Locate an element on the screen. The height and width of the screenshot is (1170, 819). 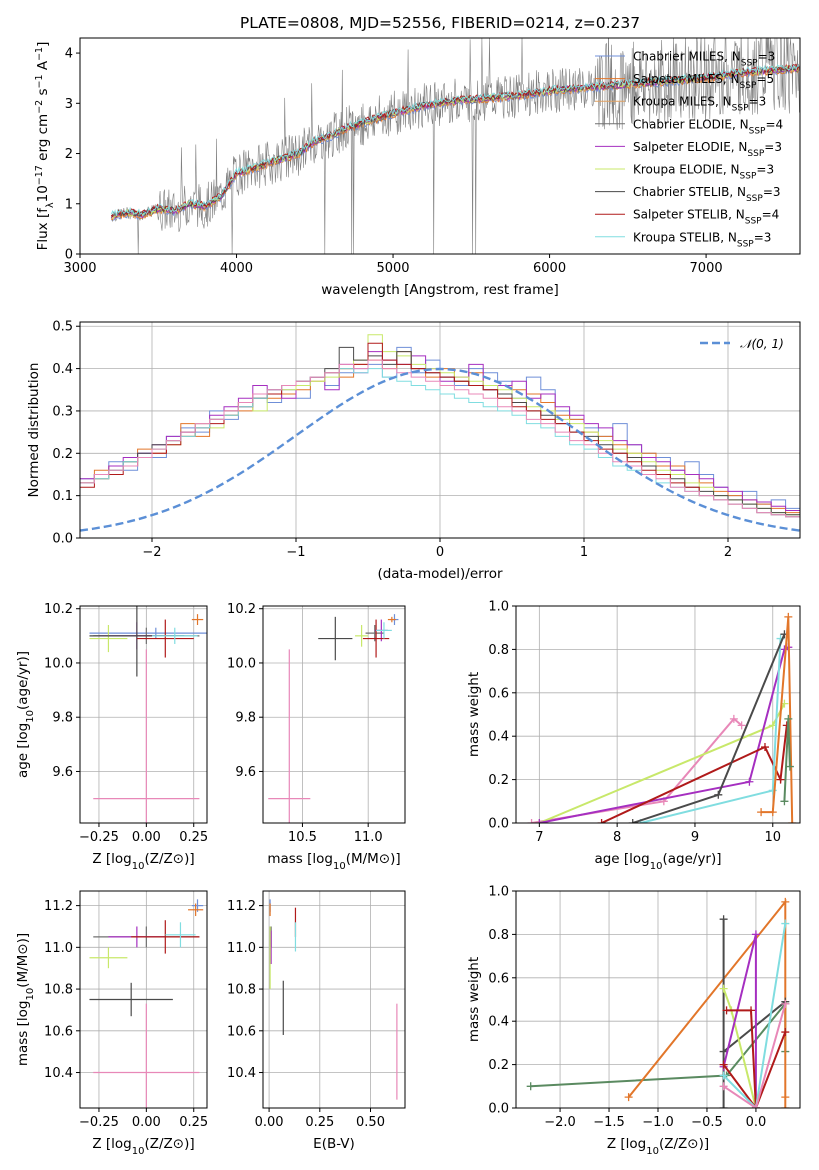
x-tick-label: 7 is located at coordinates (539, 837).